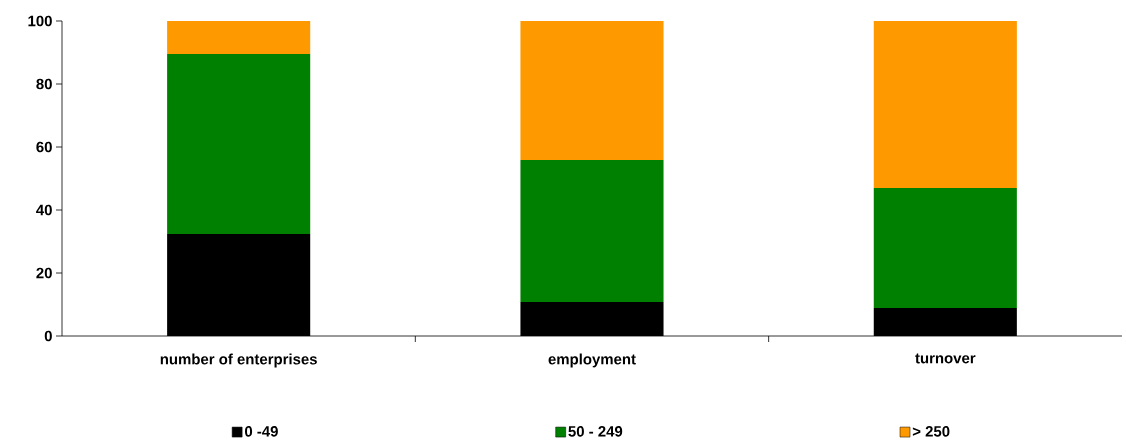  What do you see at coordinates (44, 273) in the screenshot?
I see `y-tick-label: 20` at bounding box center [44, 273].